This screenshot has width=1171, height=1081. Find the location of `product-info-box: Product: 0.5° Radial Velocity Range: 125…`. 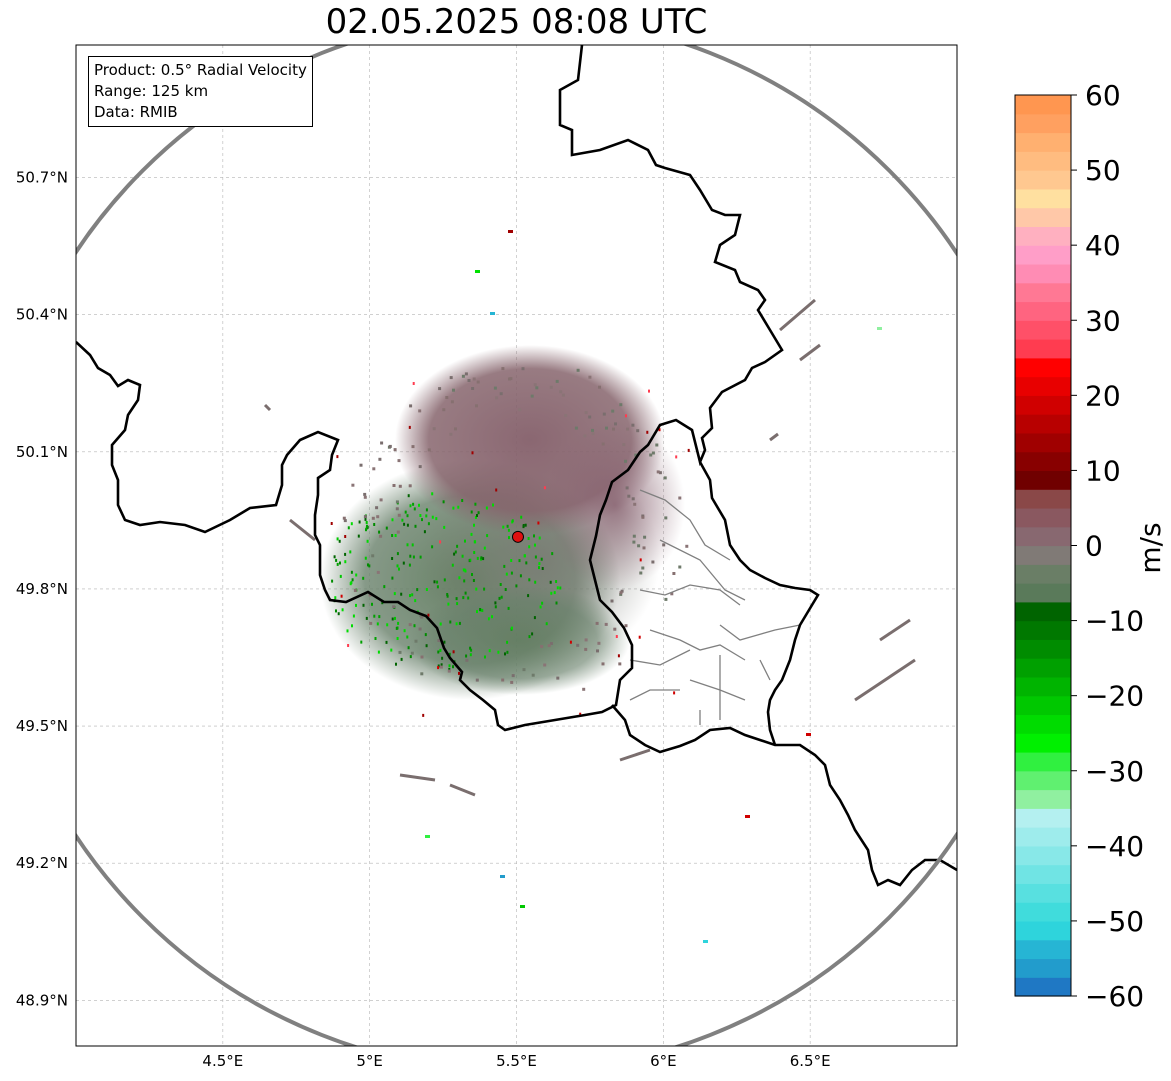

product-info-box: Product: 0.5° Radial Velocity Range: 125… is located at coordinates (200, 91).